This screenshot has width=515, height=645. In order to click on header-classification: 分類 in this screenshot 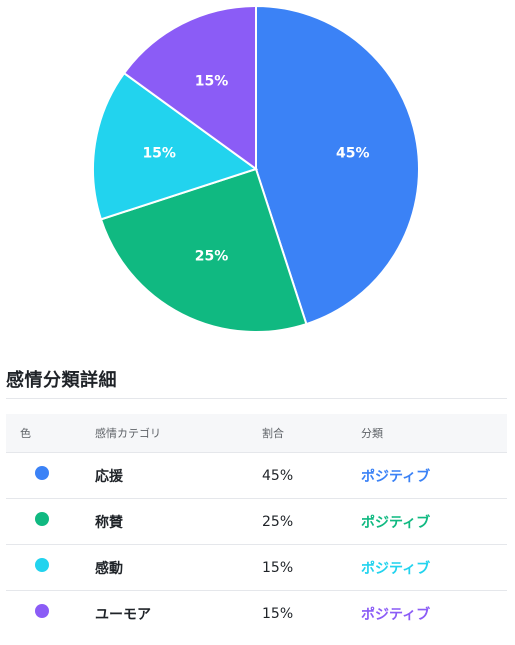, I will do `click(434, 433)`.